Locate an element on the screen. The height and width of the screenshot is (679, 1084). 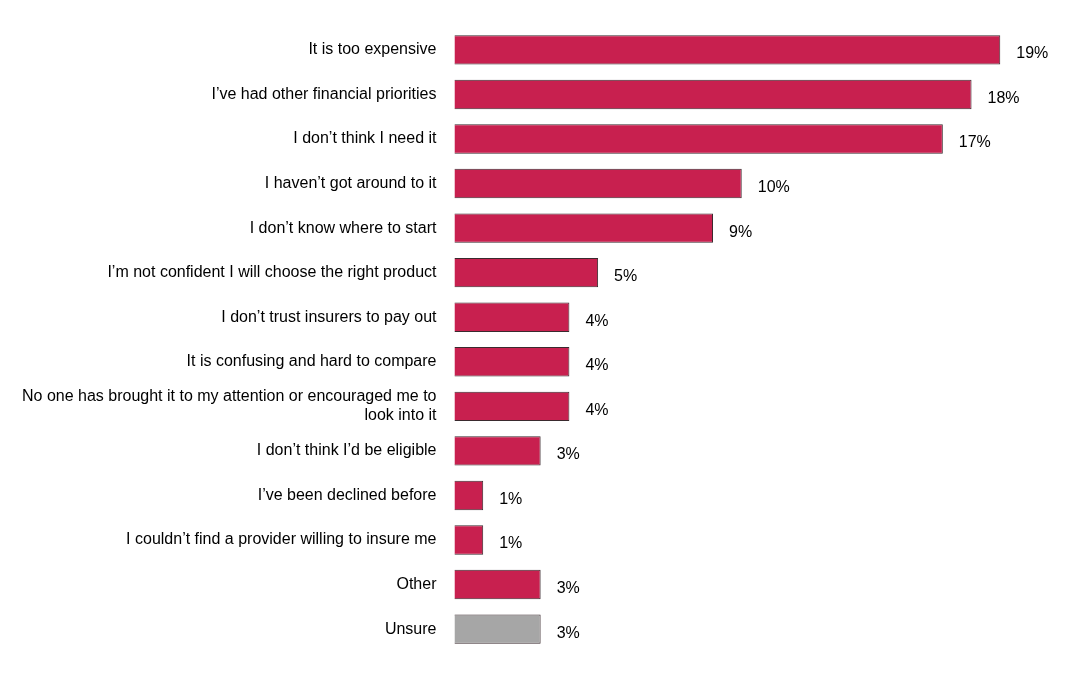
y-tick-label: I don’t think I need it is located at coordinates (365, 138).